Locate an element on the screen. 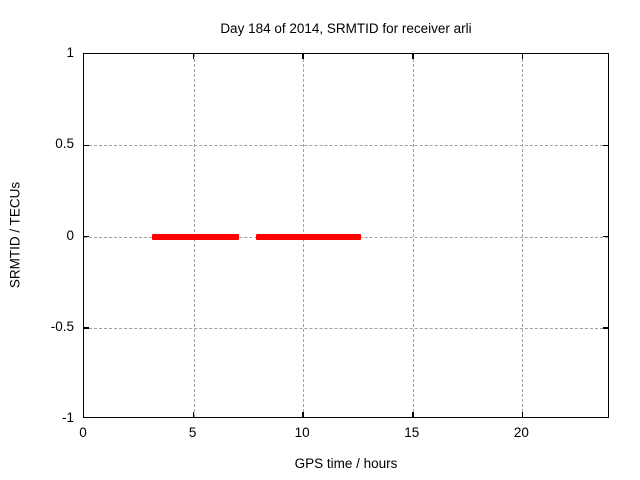  x-tick-label: 20 is located at coordinates (521, 432).